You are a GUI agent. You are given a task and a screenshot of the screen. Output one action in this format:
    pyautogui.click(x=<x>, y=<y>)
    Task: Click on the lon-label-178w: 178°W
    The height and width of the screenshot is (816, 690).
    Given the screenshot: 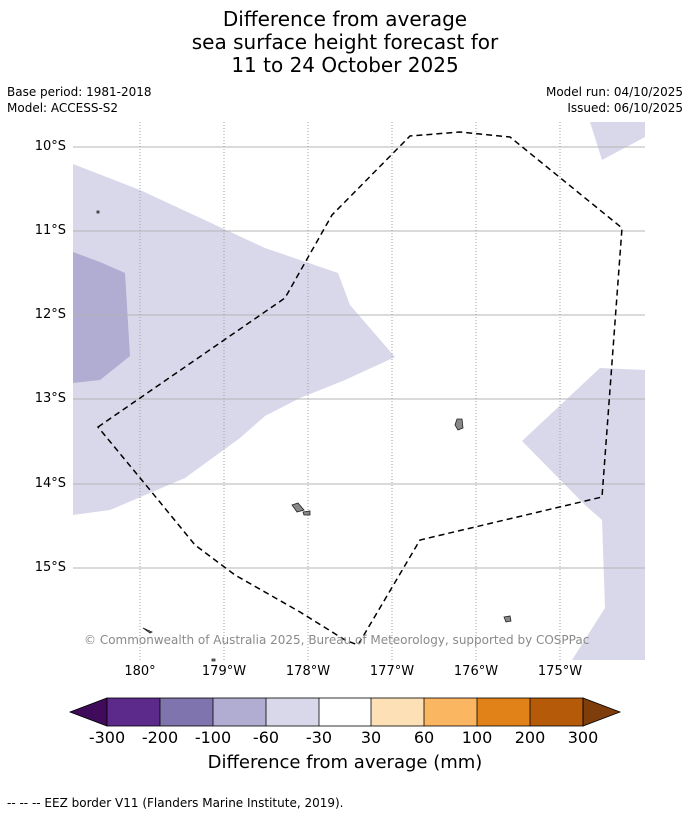 What is the action you would take?
    pyautogui.click(x=308, y=671)
    